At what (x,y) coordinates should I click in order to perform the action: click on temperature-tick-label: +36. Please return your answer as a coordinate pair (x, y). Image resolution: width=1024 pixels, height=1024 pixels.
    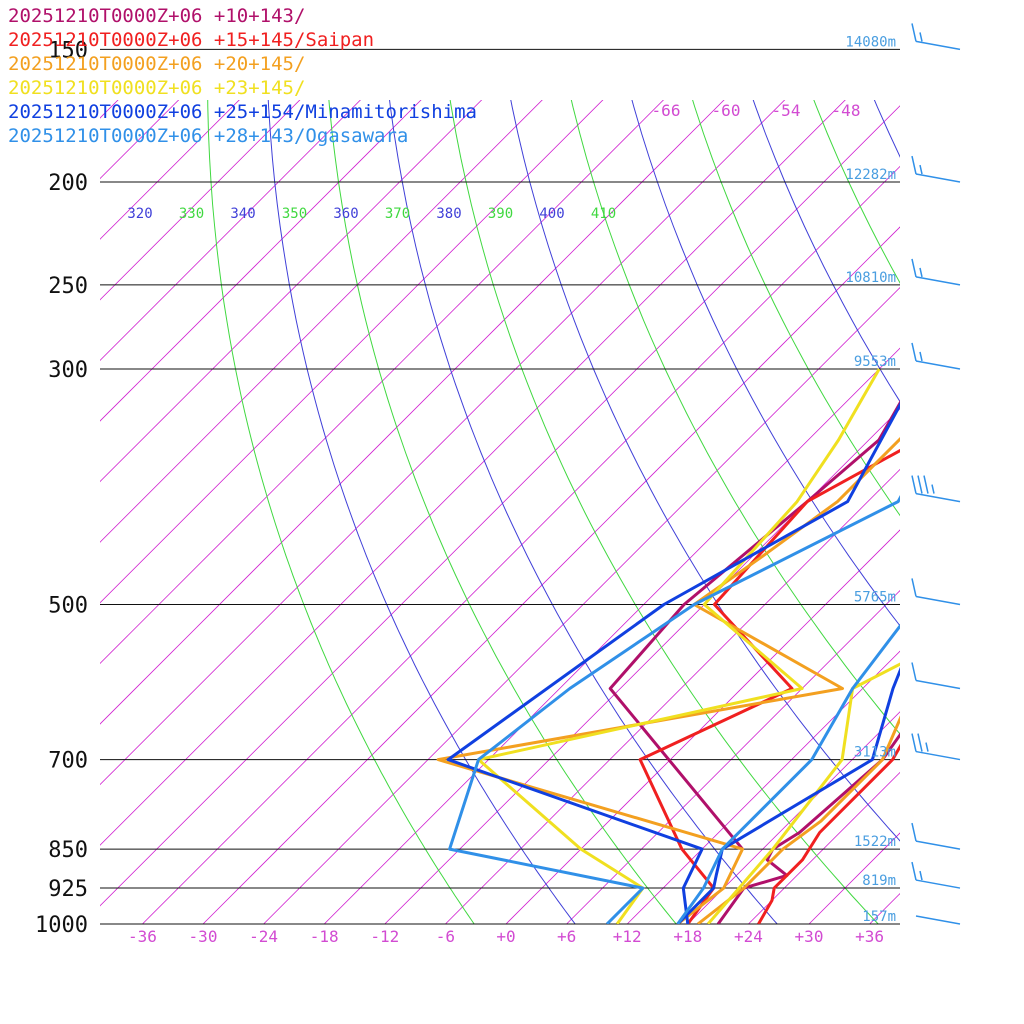
    Looking at the image, I should click on (869, 936).